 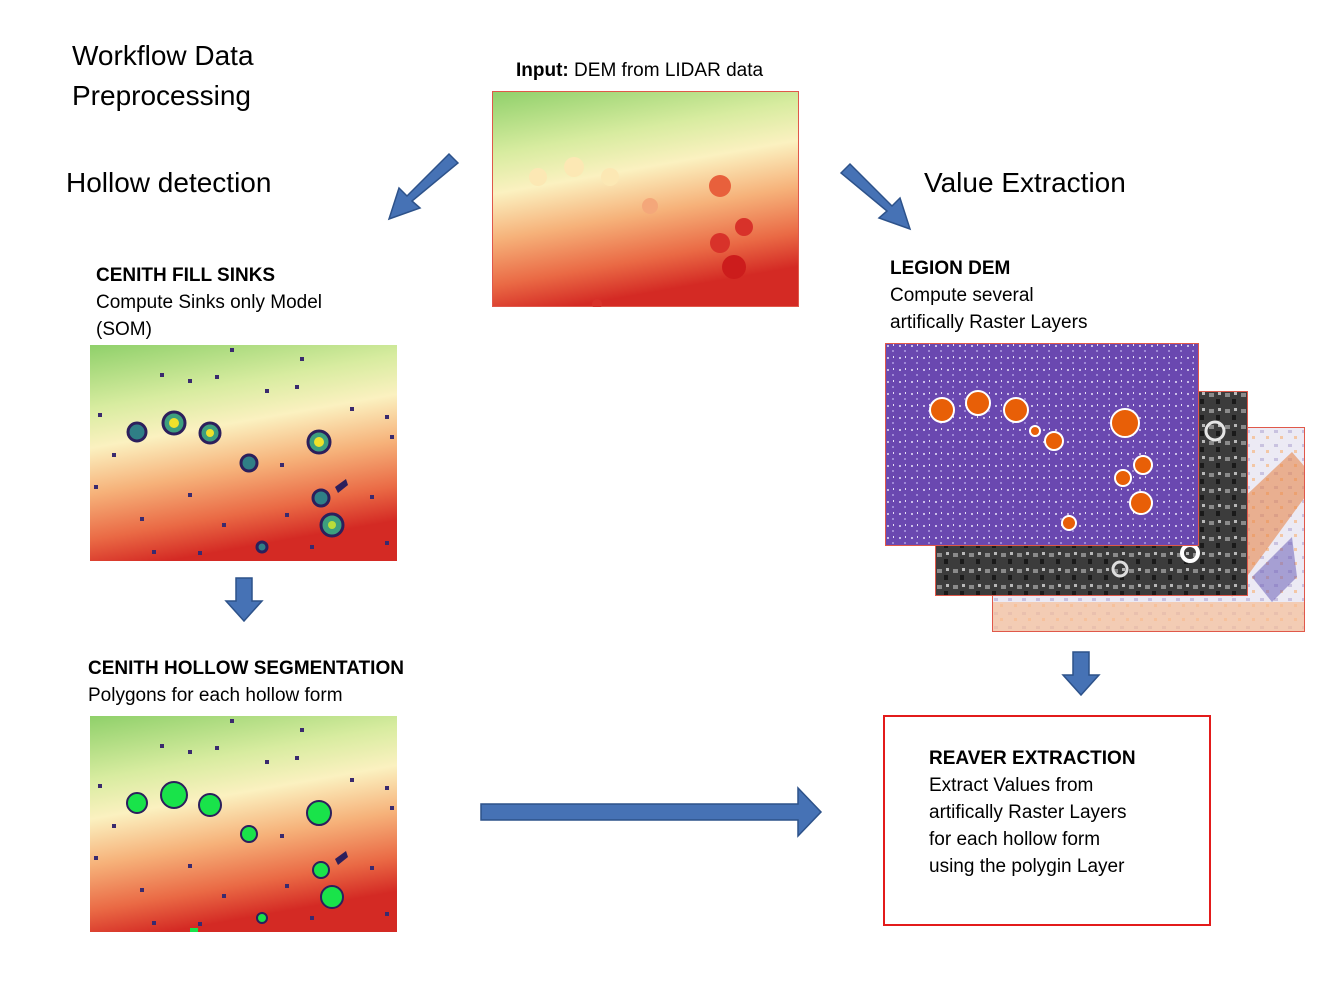 I want to click on legion-dem-title: LEGION DEM, so click(x=950, y=268).